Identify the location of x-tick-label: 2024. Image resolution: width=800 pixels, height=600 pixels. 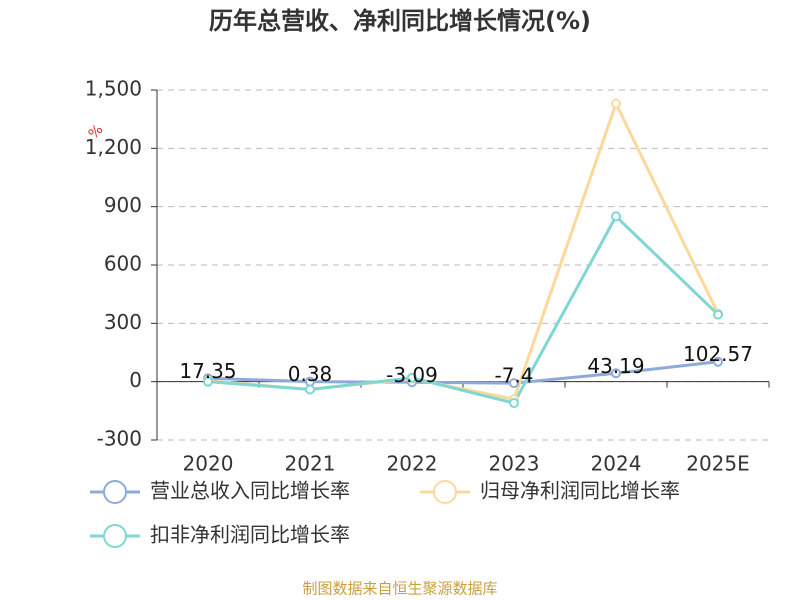
(616, 464).